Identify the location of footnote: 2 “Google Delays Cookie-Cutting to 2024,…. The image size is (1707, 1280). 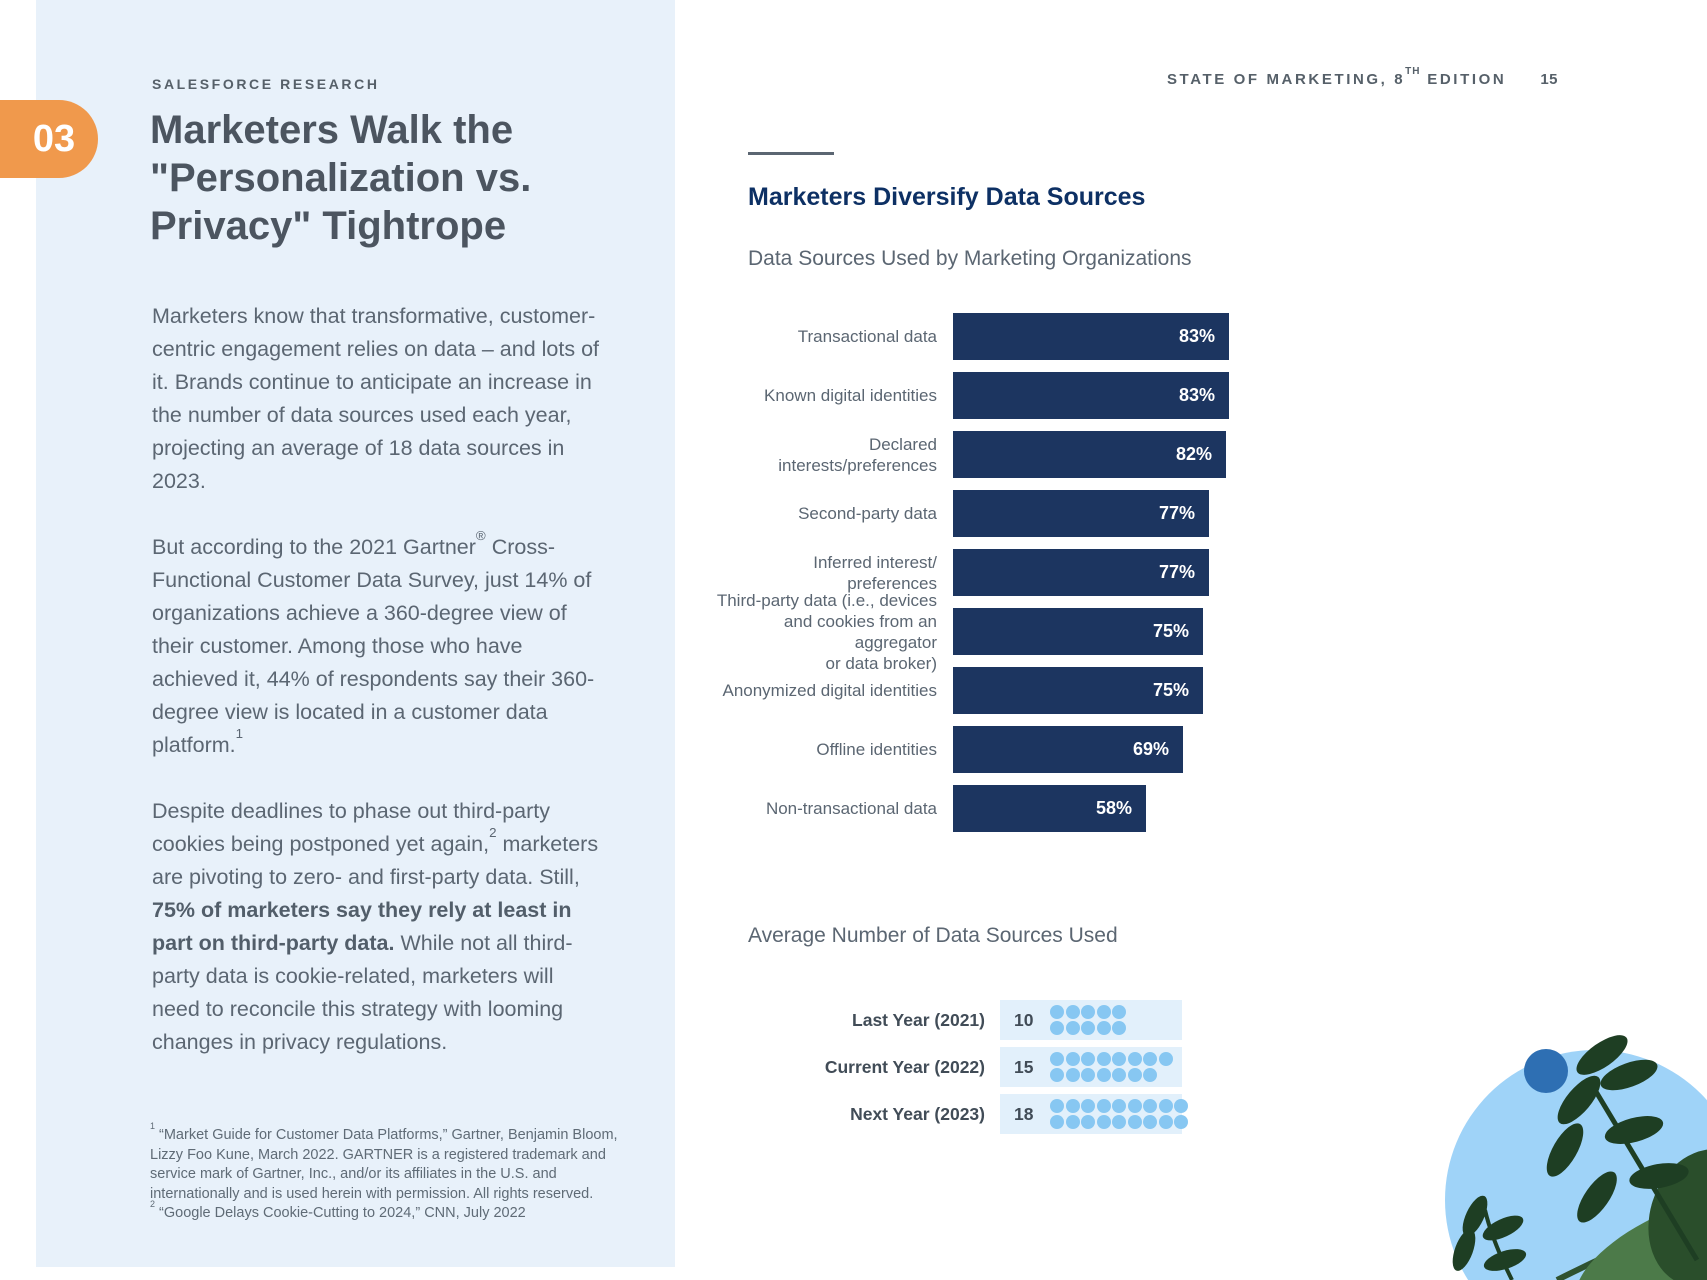
(385, 1212).